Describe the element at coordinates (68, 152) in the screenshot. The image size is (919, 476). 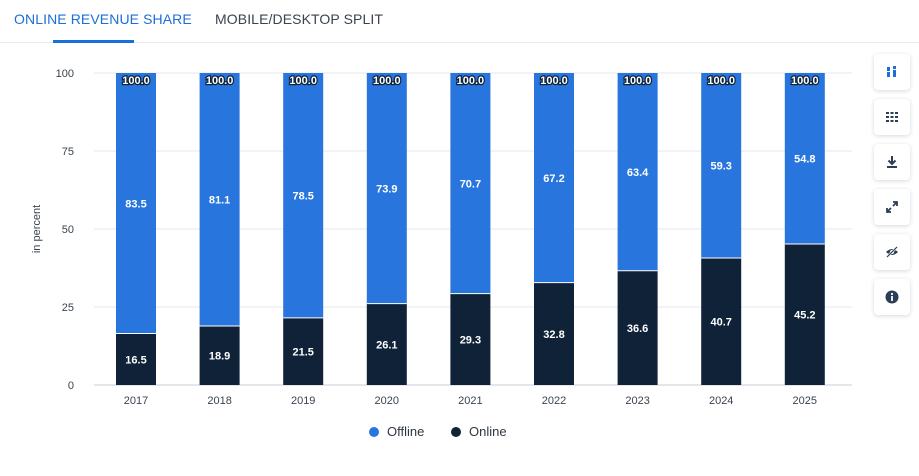
I see `y-tick-label: 75` at that location.